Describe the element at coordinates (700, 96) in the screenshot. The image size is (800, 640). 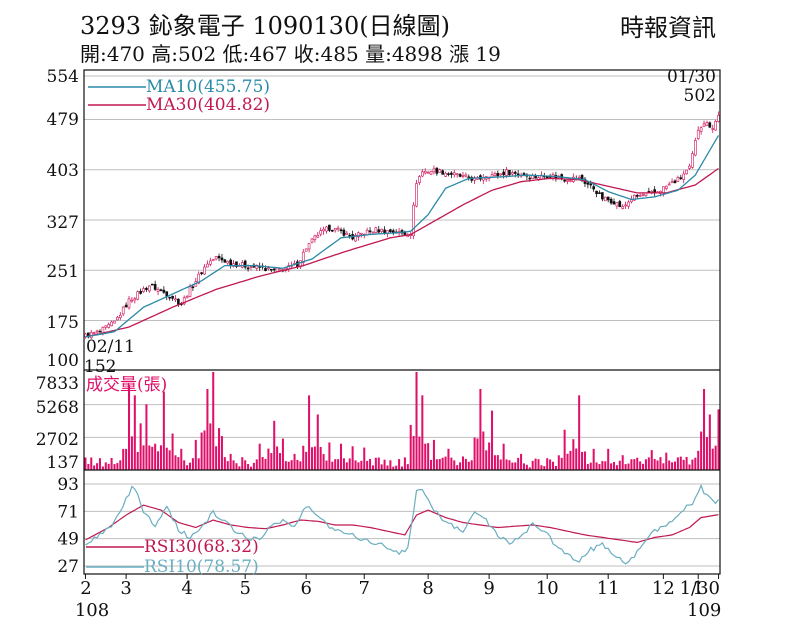
I see `last-high-label: 502` at that location.